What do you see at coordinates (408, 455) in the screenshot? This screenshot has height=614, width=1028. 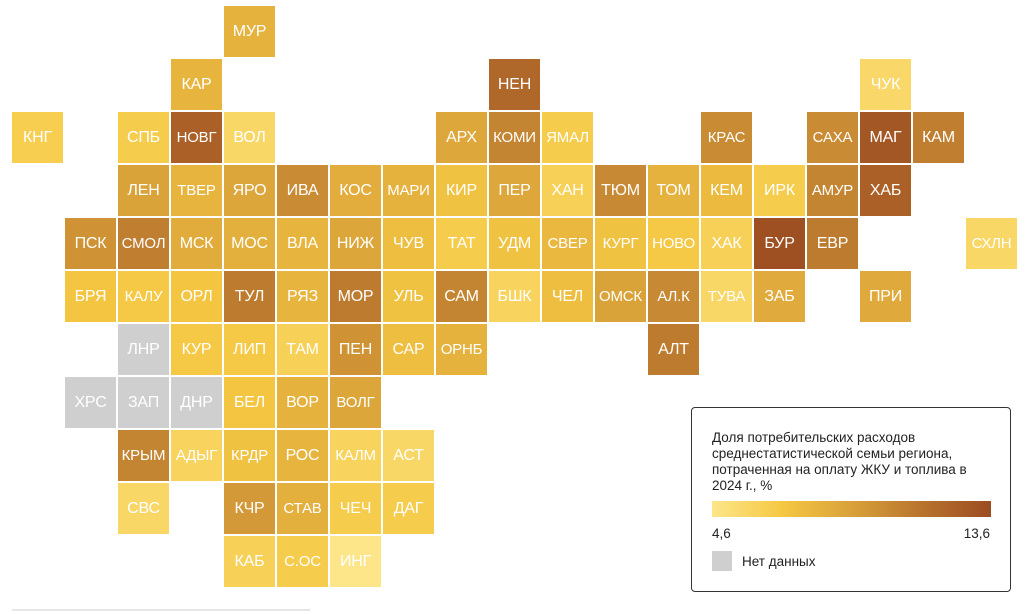 I see `region-tile: АСТ` at bounding box center [408, 455].